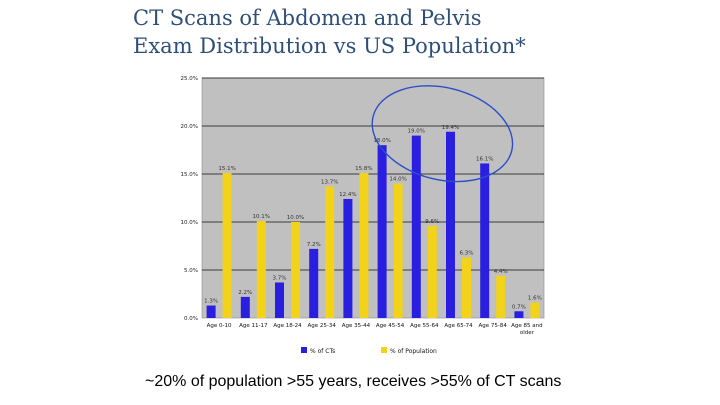 Image resolution: width=720 pixels, height=405 pixels. Describe the element at coordinates (314, 245) in the screenshot. I see `data-label: 7.2%` at that location.